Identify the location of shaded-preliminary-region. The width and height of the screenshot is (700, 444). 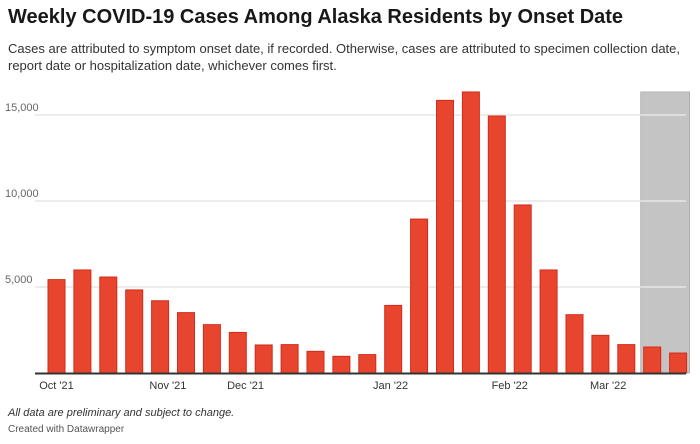
(665, 232).